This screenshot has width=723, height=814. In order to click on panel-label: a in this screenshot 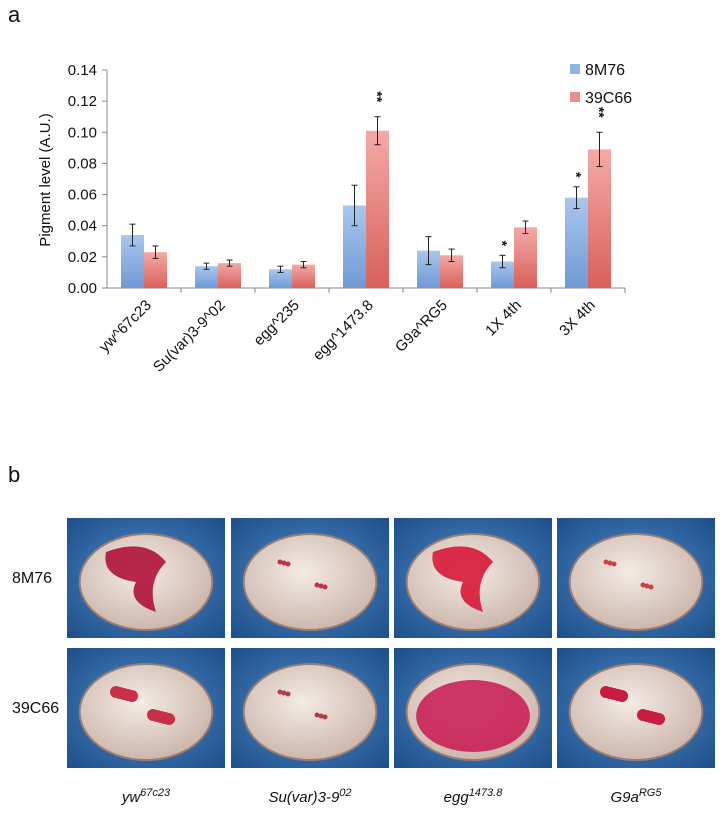, I will do `click(14, 14)`.